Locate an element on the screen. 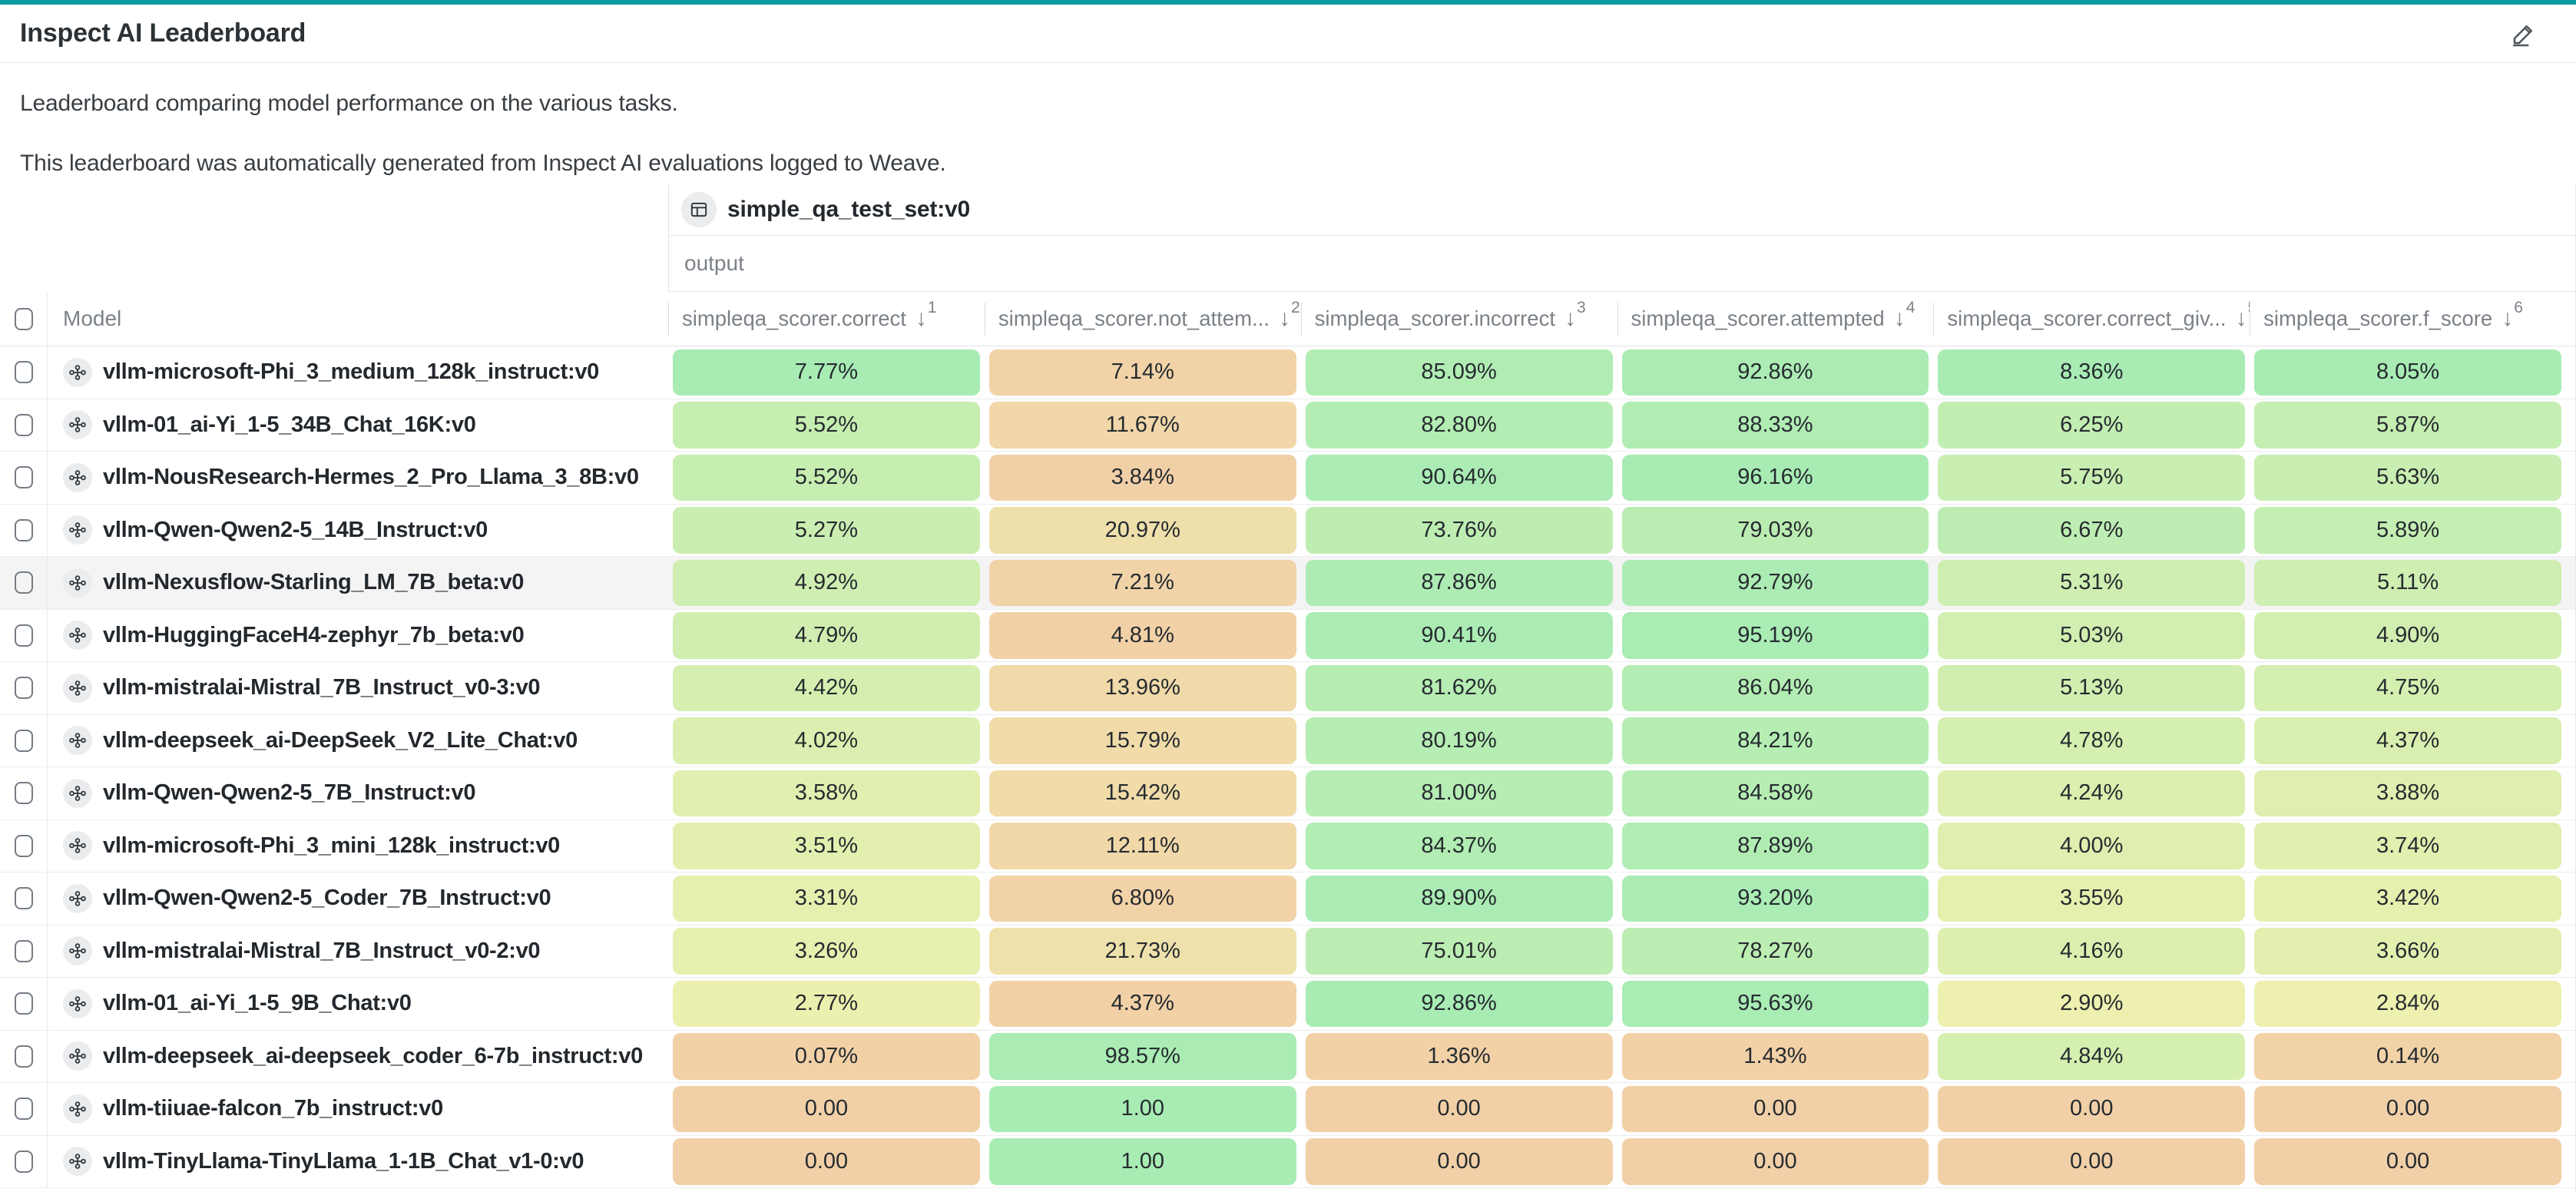 Image resolution: width=2576 pixels, height=1192 pixels. metric-column-header: simpleqa_scorer.correct_giv... ↓ 5 is located at coordinates (2091, 319).